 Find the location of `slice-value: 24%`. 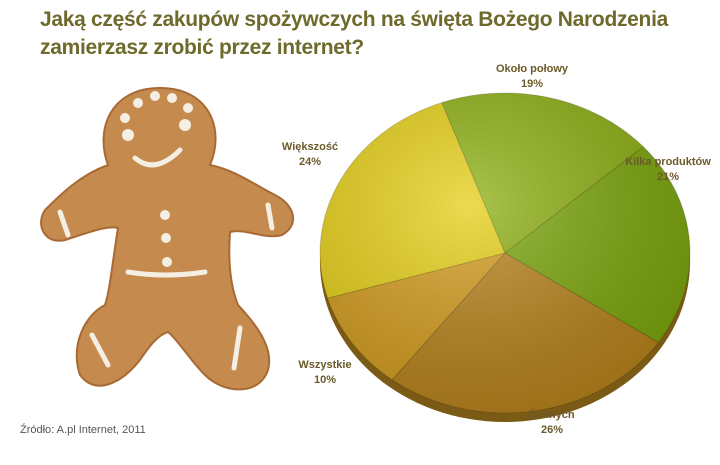

slice-value: 24% is located at coordinates (310, 162).